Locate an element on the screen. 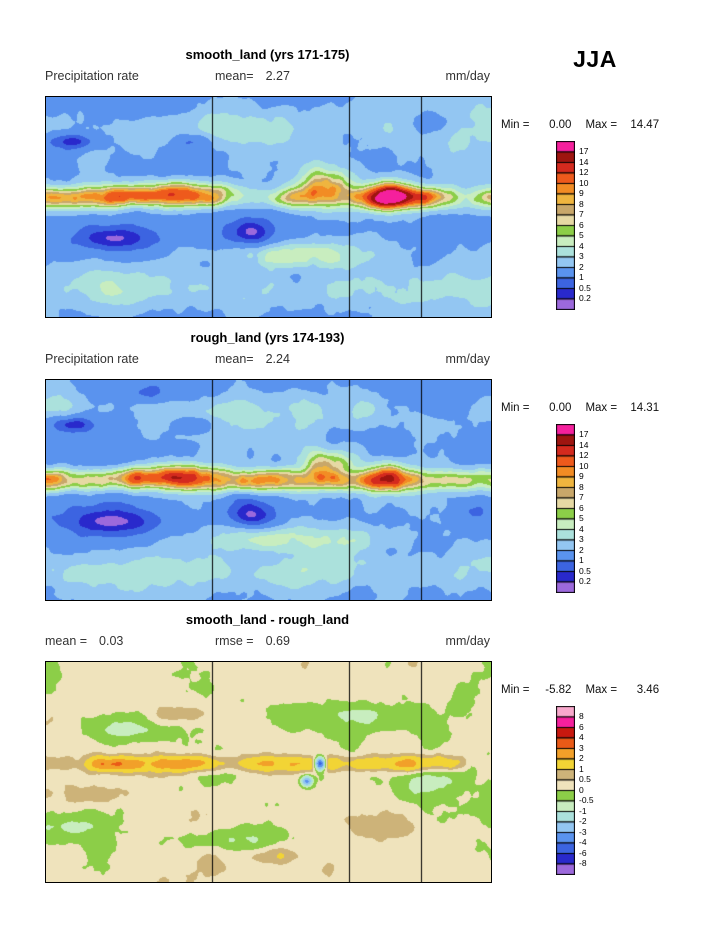  min-value: -5.82 is located at coordinates (558, 690).